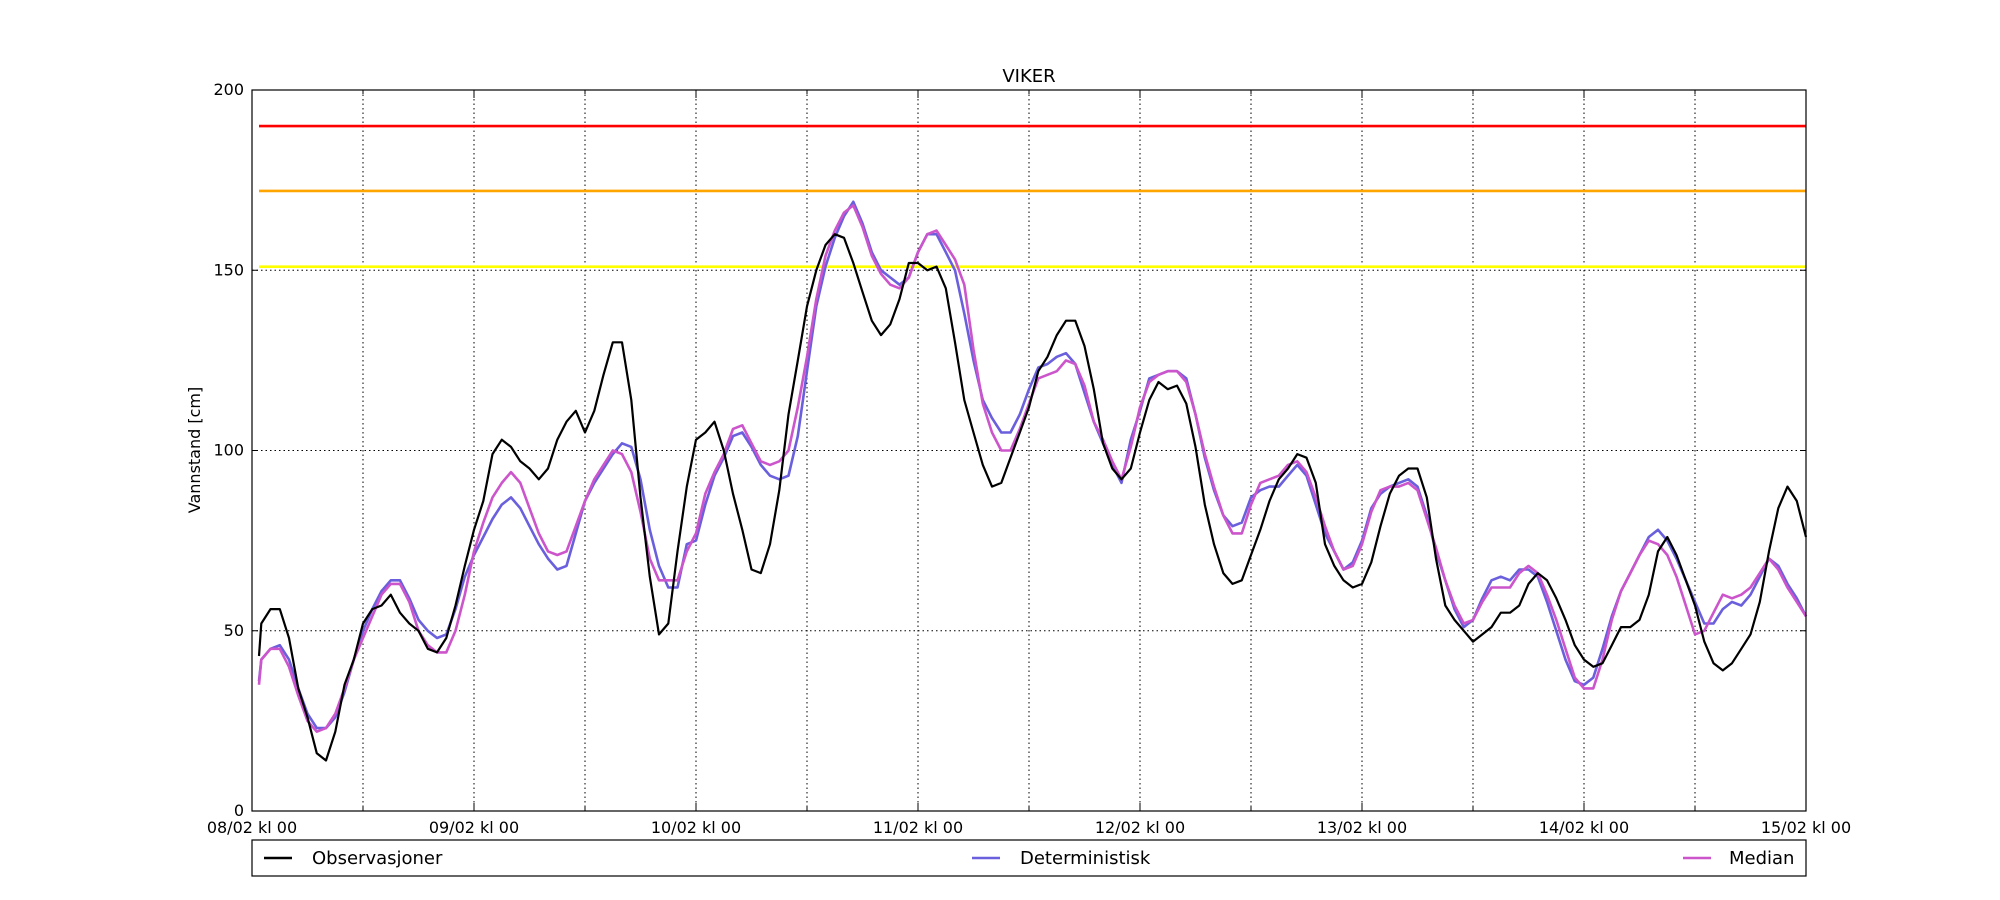 This screenshot has height=900, width=2000. What do you see at coordinates (1761, 858) in the screenshot?
I see `legend-label: Median` at bounding box center [1761, 858].